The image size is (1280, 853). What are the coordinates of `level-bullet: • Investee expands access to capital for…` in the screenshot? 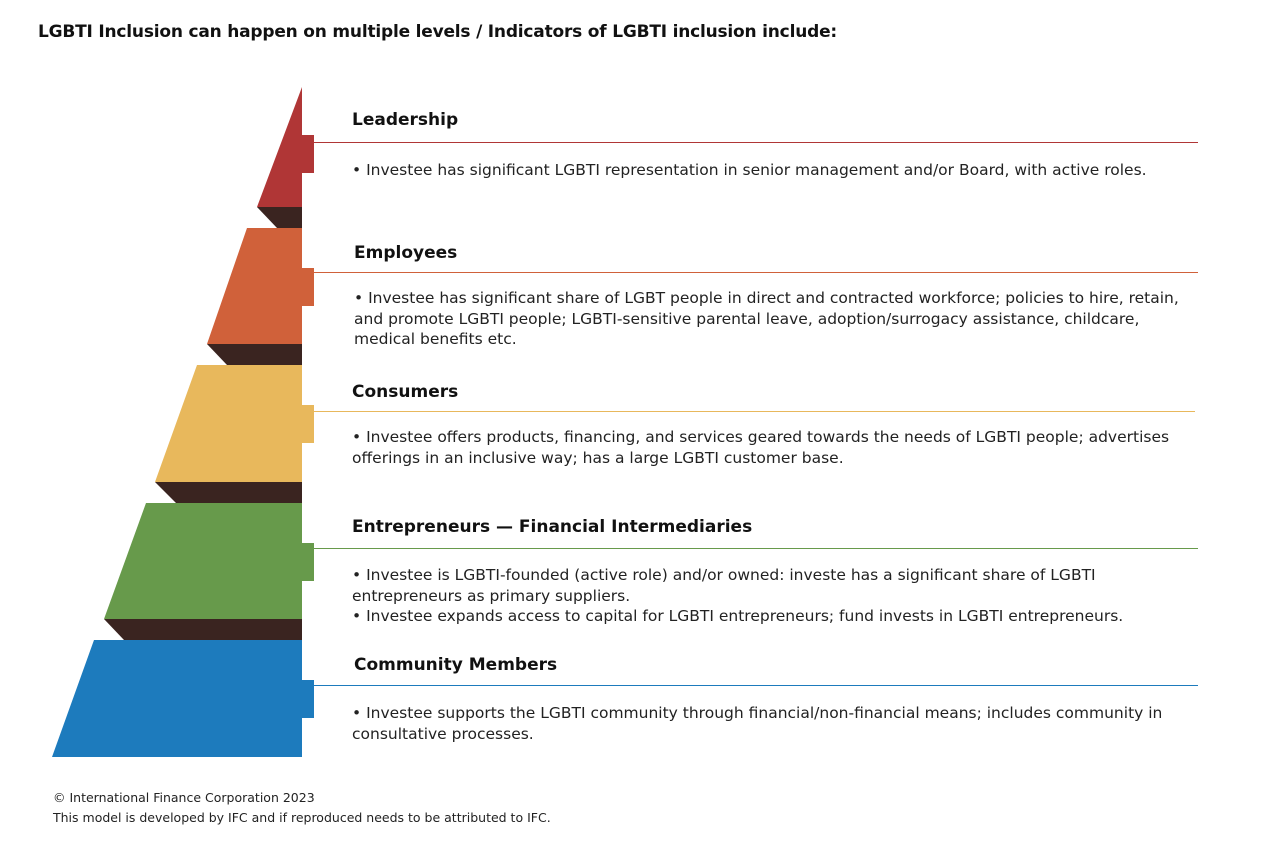 It's located at (738, 616).